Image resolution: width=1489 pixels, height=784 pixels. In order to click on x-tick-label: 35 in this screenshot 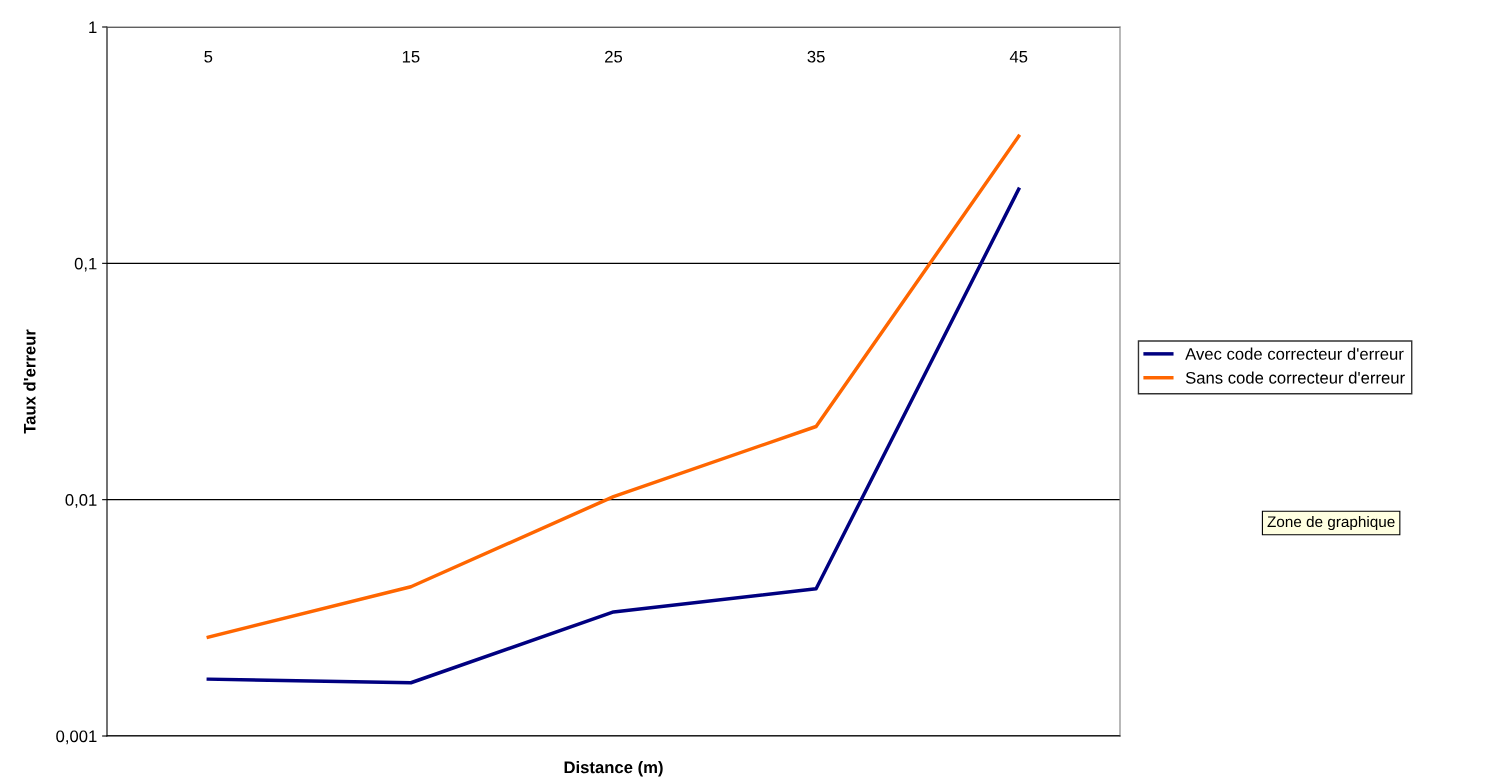, I will do `click(816, 56)`.